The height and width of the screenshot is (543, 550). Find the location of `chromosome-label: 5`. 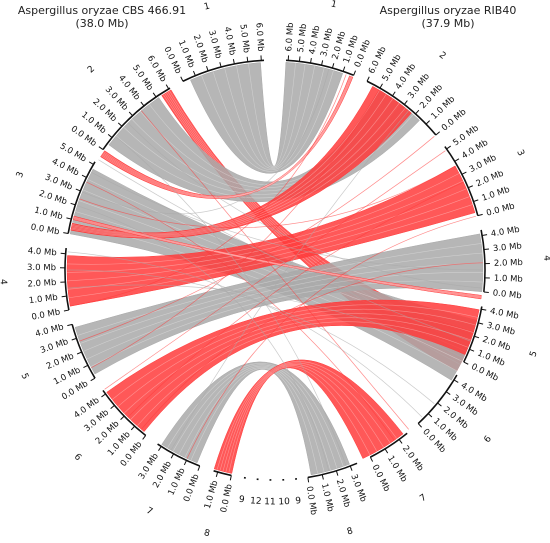

chromosome-label: 5 is located at coordinates (534, 354).